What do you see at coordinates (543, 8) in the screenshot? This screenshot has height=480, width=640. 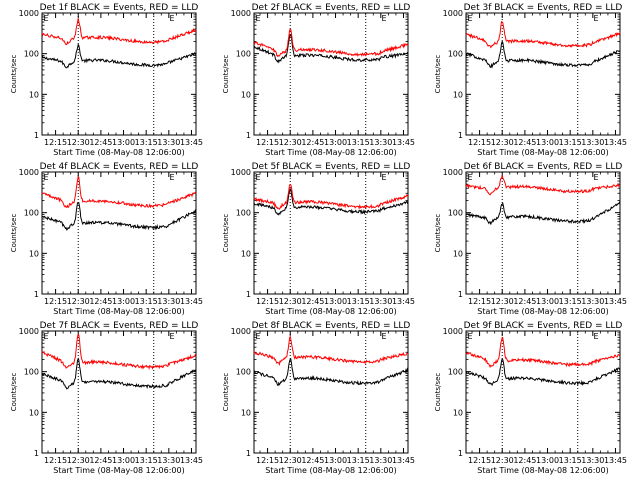 I see `panel-title: Det 3f BLACK = Events, RED = LLD` at bounding box center [543, 8].